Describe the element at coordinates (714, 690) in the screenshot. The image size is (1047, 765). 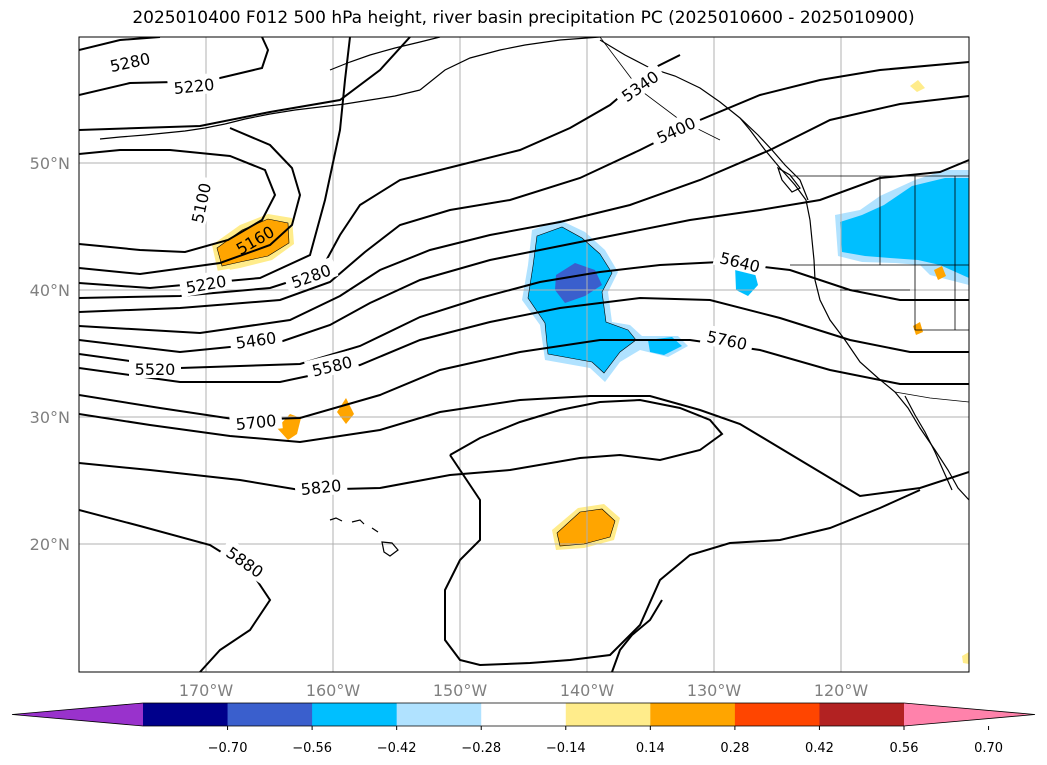
I see `lon-label-130w: 130°W` at that location.